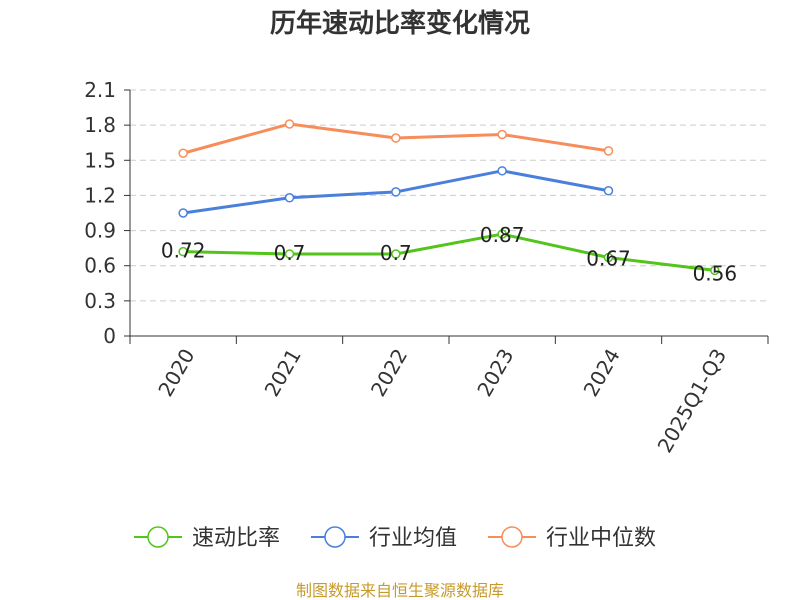  What do you see at coordinates (691, 401) in the screenshot?
I see `x-tick-label: 2025Q1-Q3` at bounding box center [691, 401].